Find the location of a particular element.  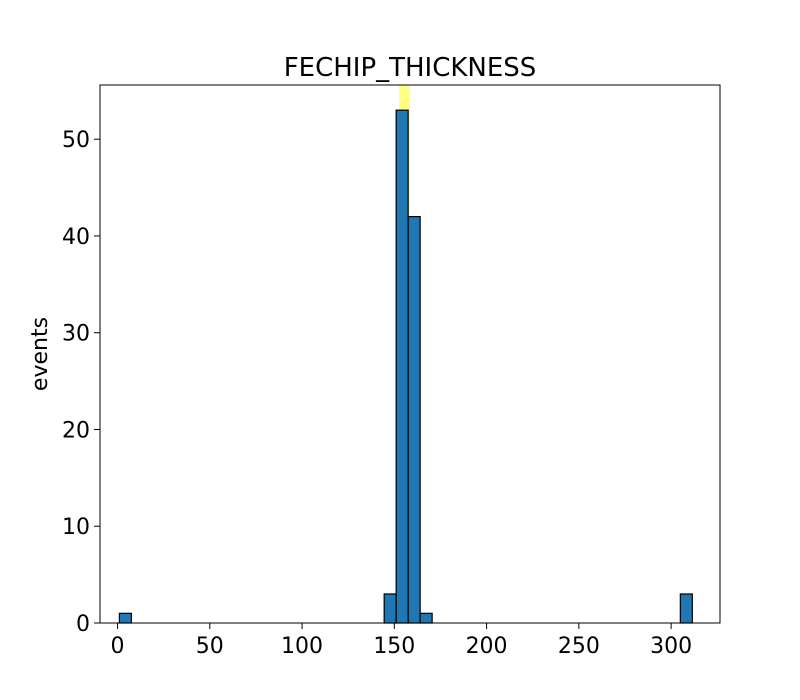

y-axis-label: events is located at coordinates (40, 354).